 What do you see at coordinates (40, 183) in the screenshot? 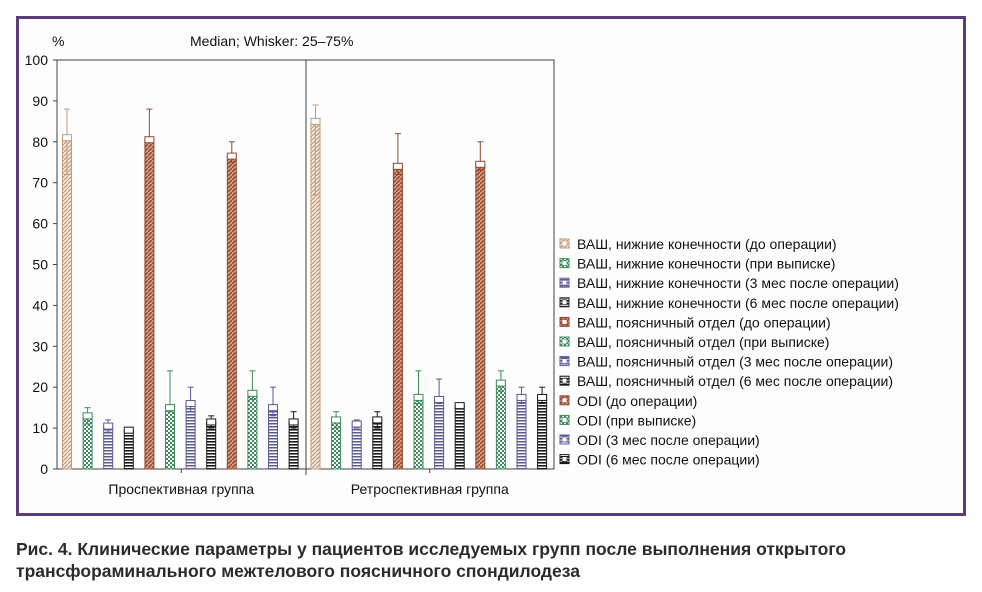
I see `y-tick-label: 70` at bounding box center [40, 183].